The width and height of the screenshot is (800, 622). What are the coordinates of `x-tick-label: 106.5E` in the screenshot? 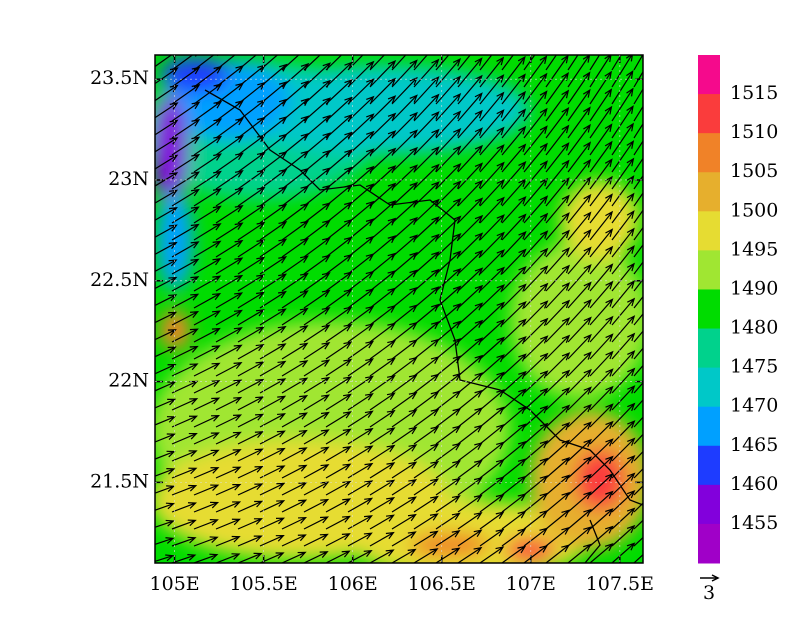 It's located at (442, 584).